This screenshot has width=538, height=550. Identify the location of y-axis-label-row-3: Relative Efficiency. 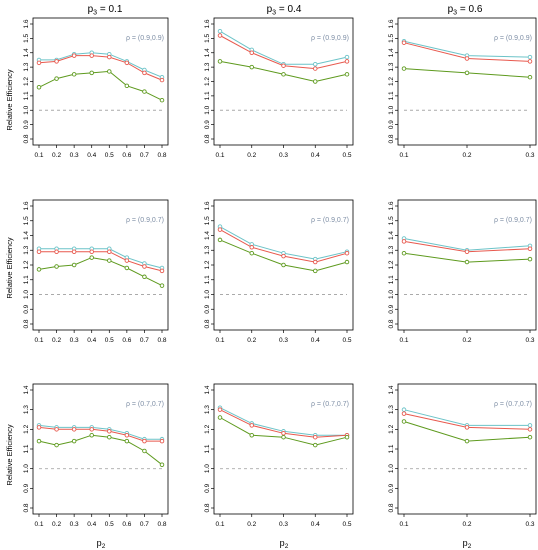
(9, 454).